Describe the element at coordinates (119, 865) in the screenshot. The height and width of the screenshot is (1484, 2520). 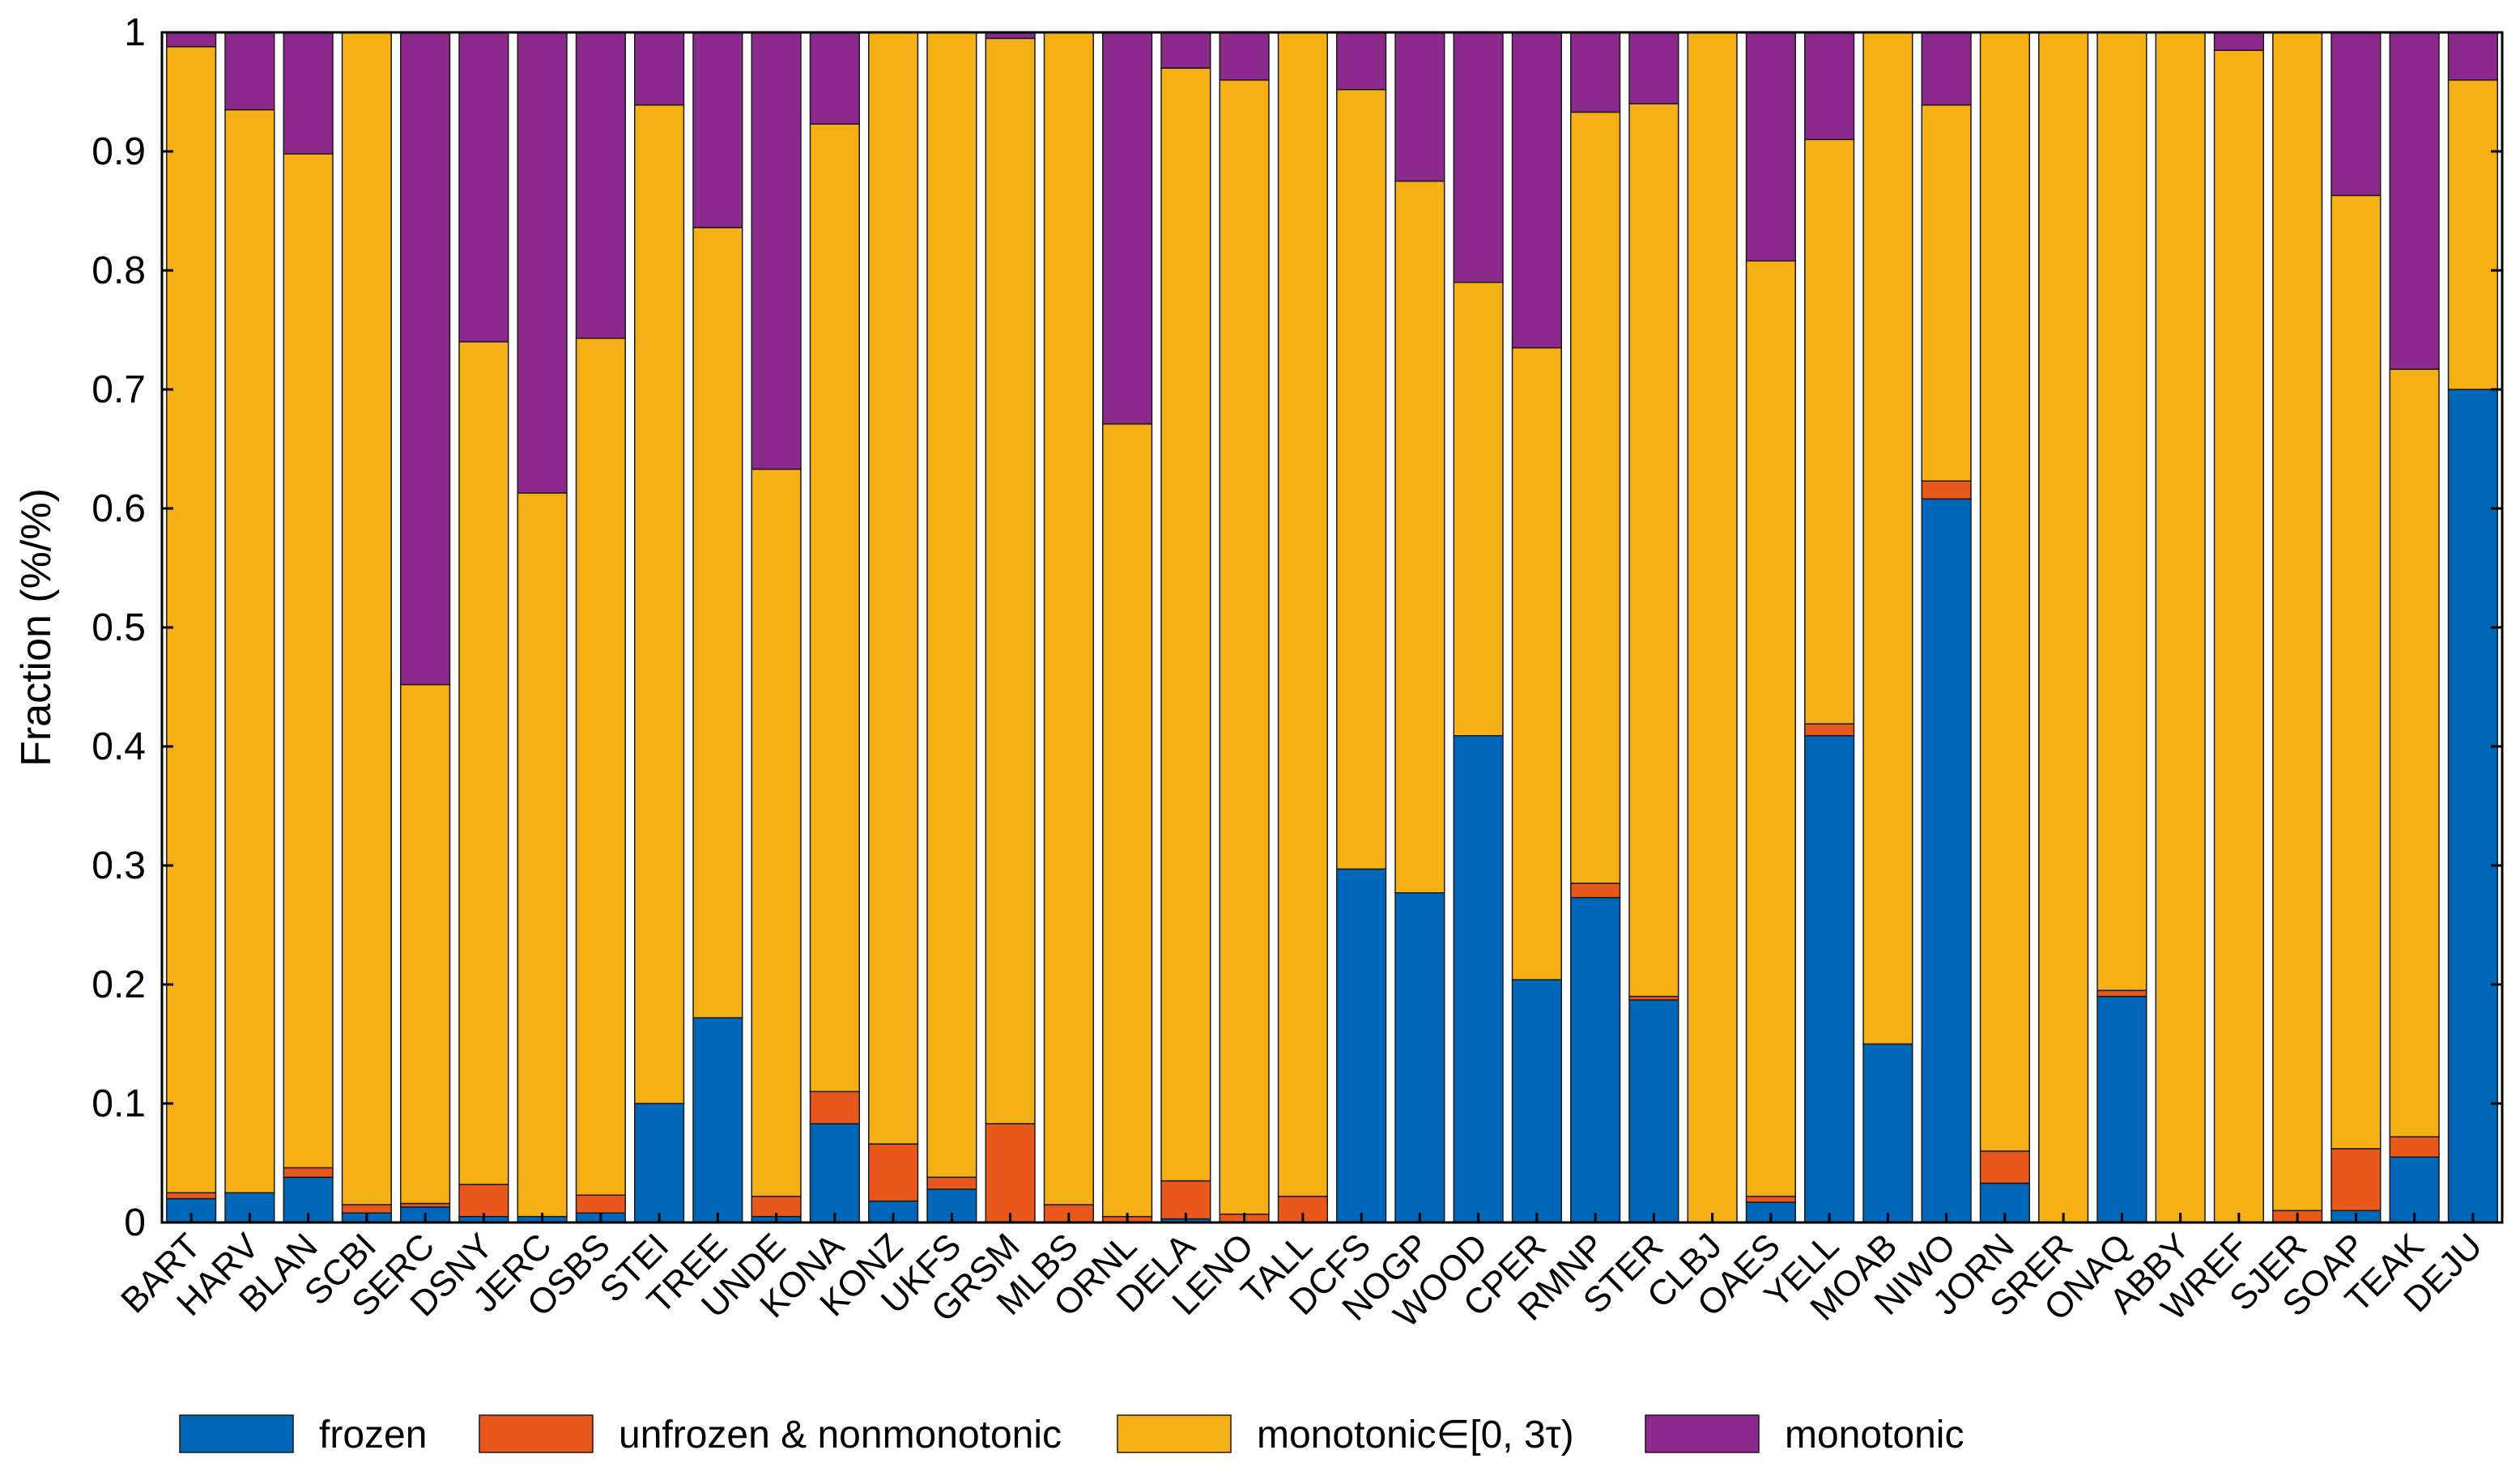
I see `y-tick-label: 0.3` at that location.